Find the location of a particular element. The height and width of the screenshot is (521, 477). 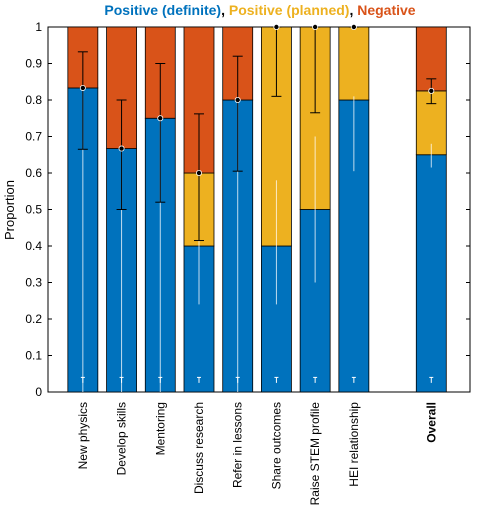

y-tick-label-9: 0.9 is located at coordinates (33, 64).